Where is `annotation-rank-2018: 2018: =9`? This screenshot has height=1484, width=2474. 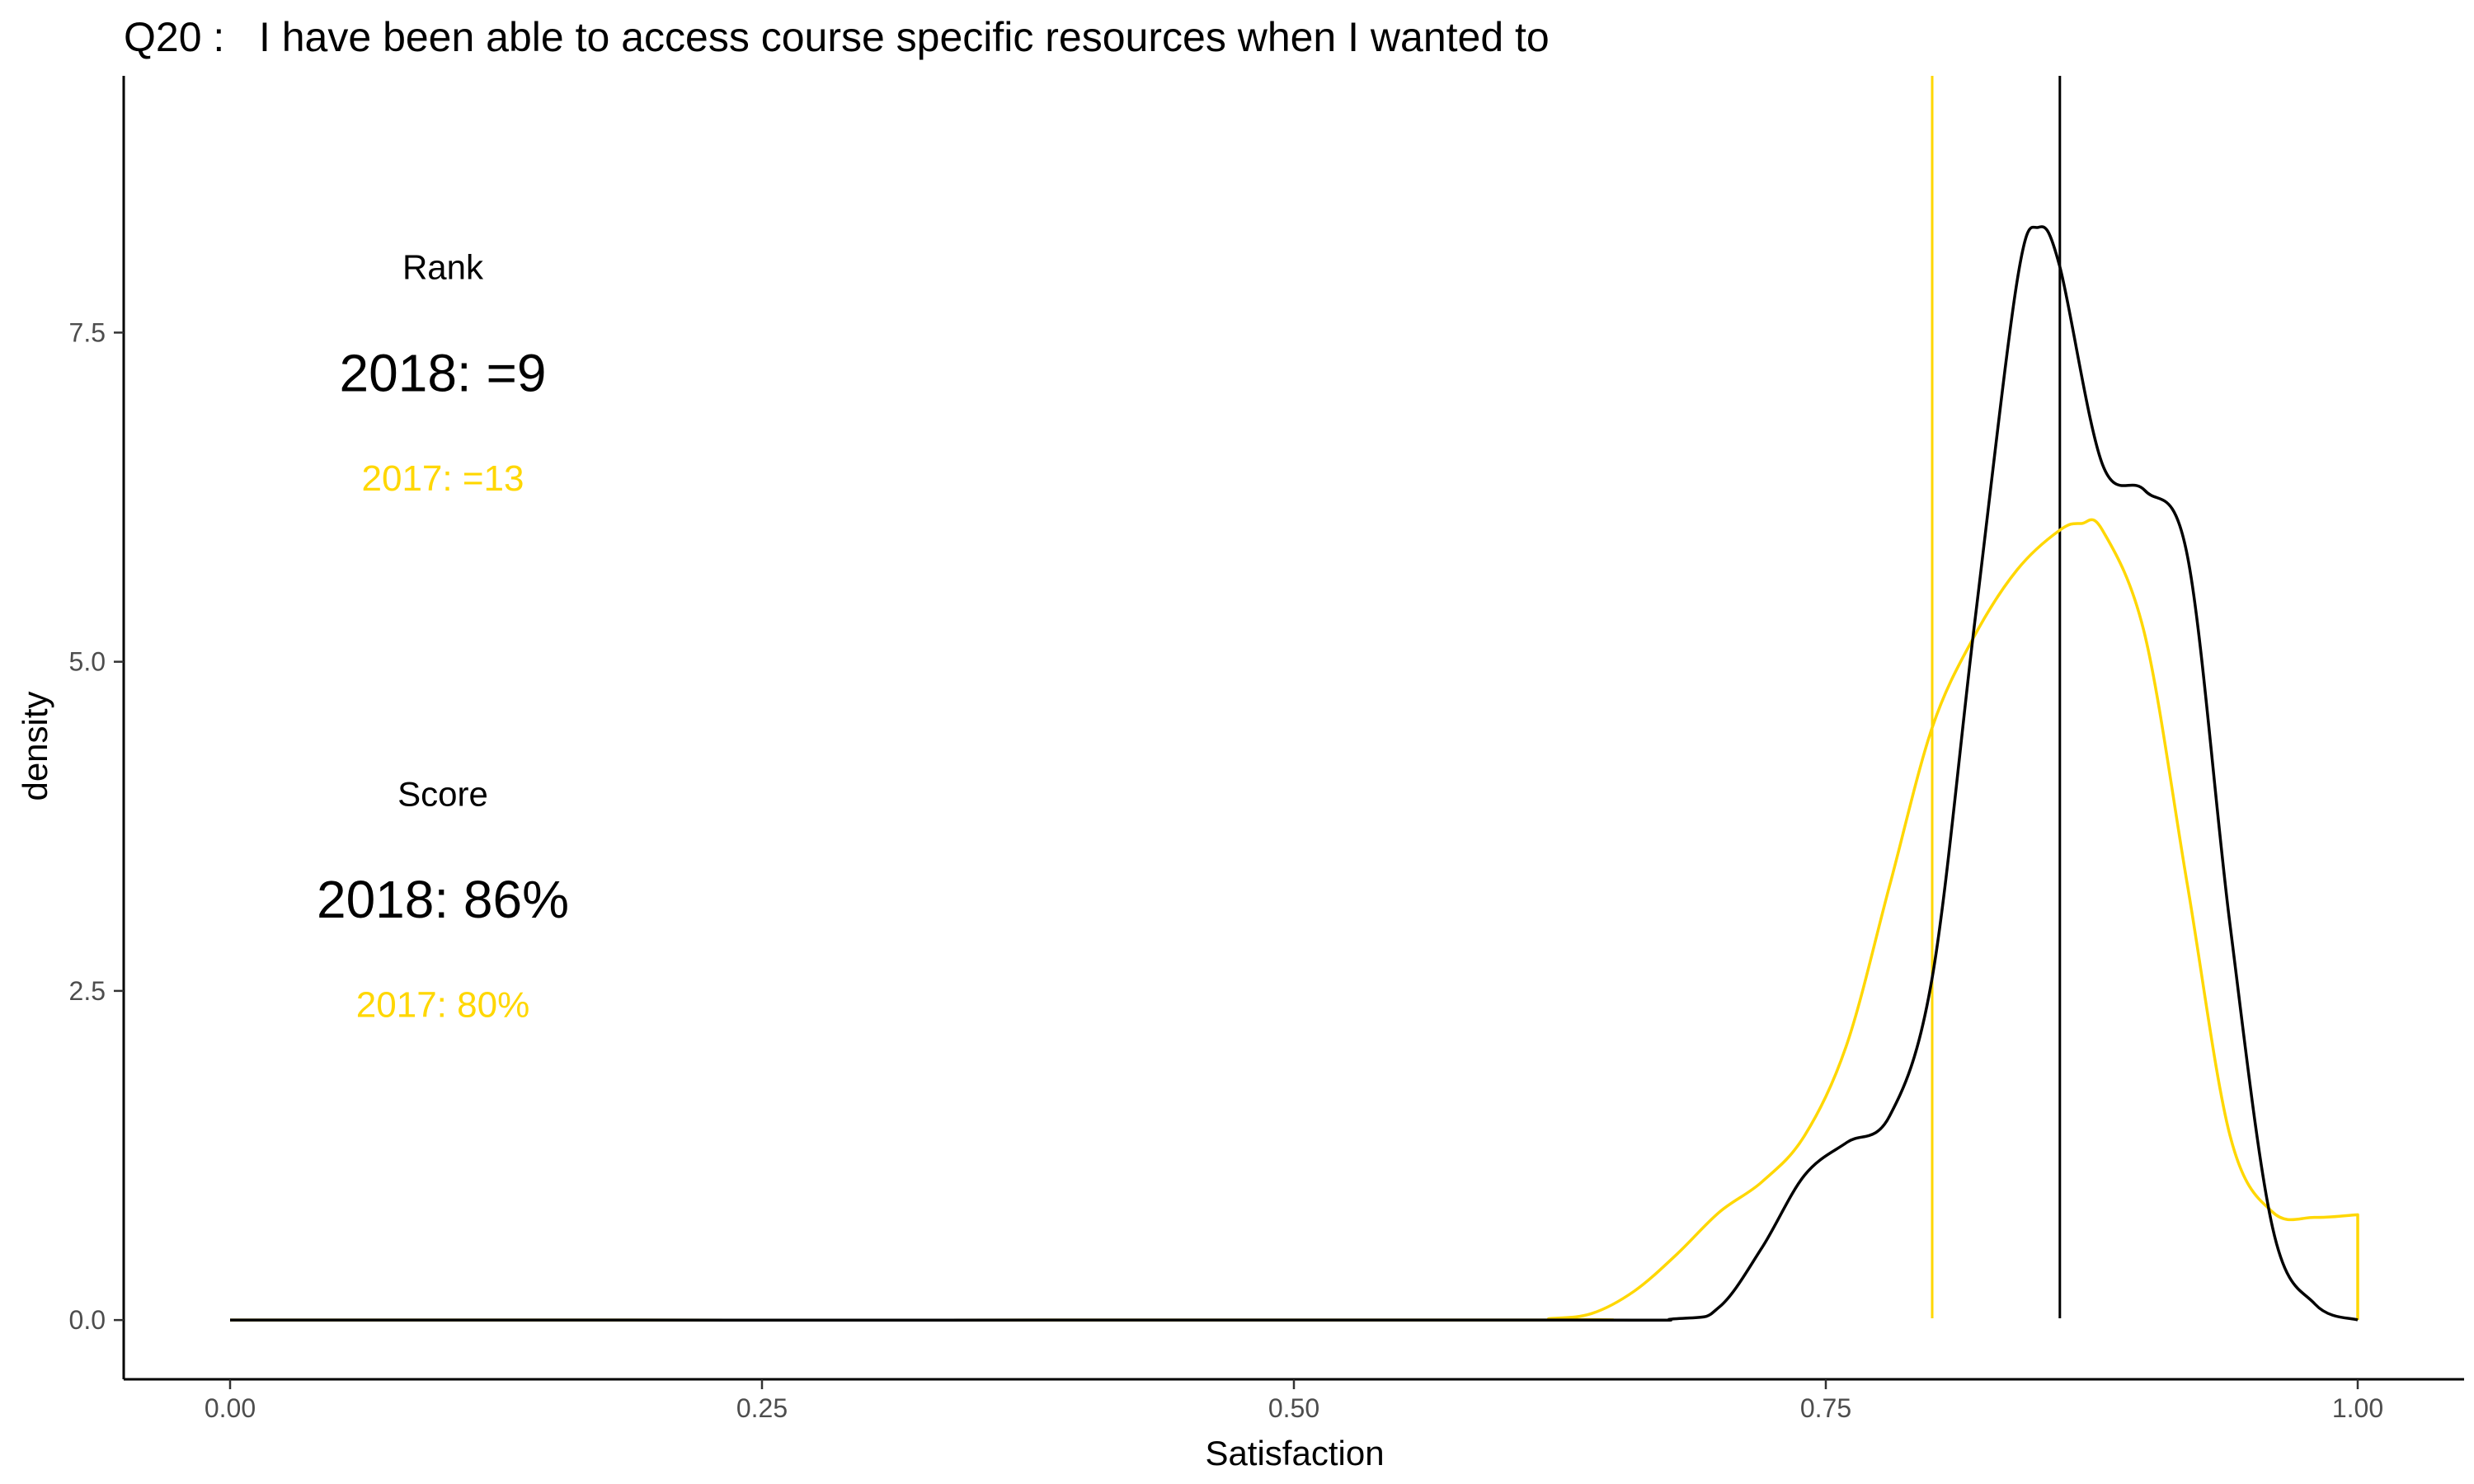
annotation-rank-2018: 2018: =9 is located at coordinates (443, 372).